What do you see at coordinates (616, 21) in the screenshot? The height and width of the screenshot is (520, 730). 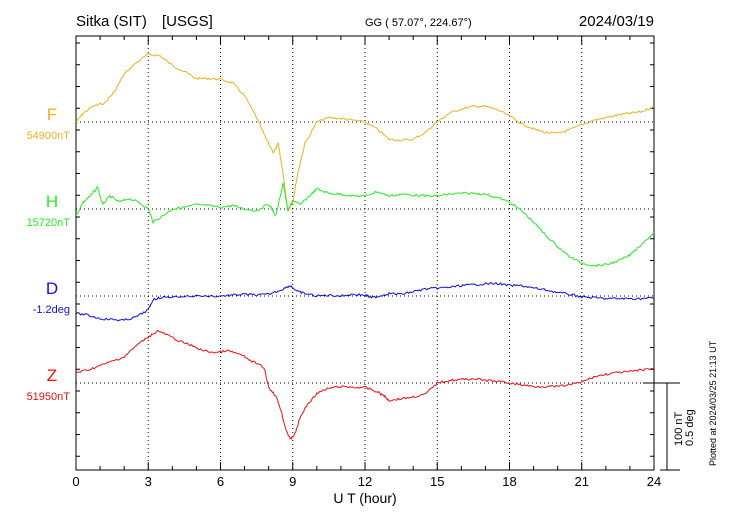 I see `date-label: 2024/03/19` at bounding box center [616, 21].